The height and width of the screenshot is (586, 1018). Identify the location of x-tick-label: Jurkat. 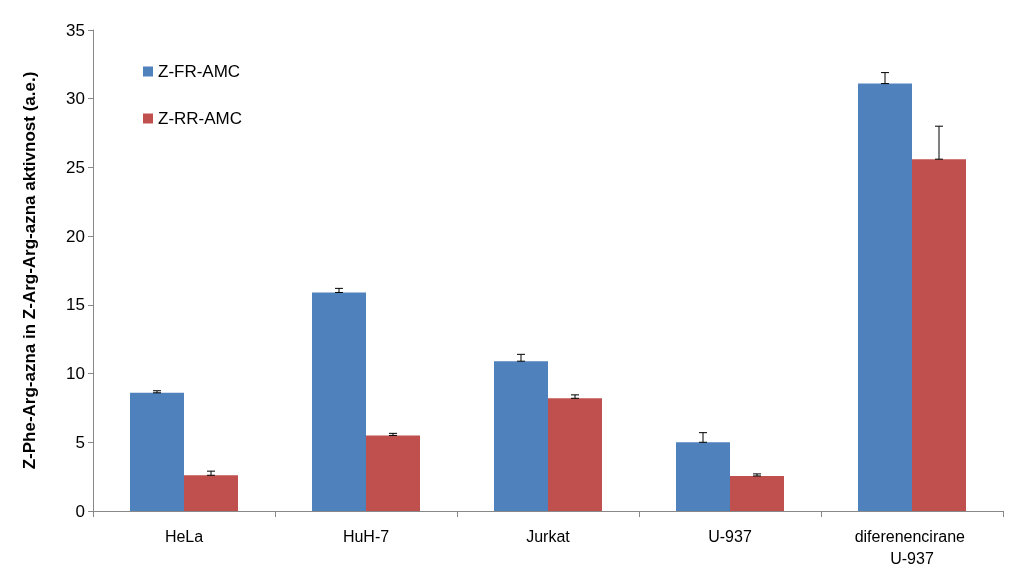
(548, 536).